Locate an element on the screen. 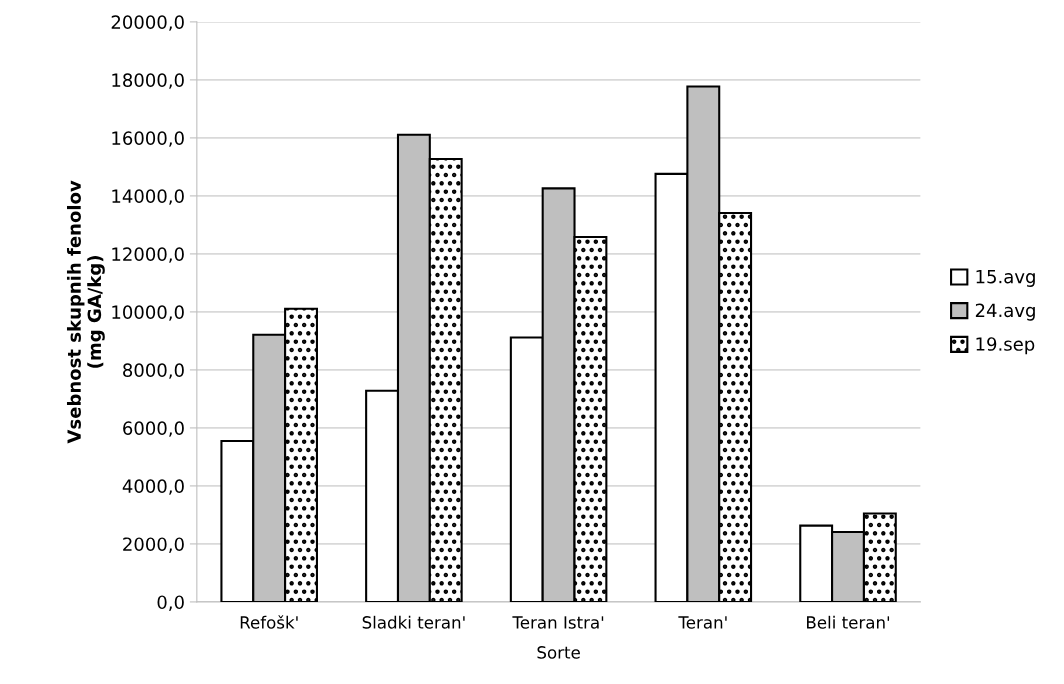  y-tick-label: 12000,0 is located at coordinates (148, 255).